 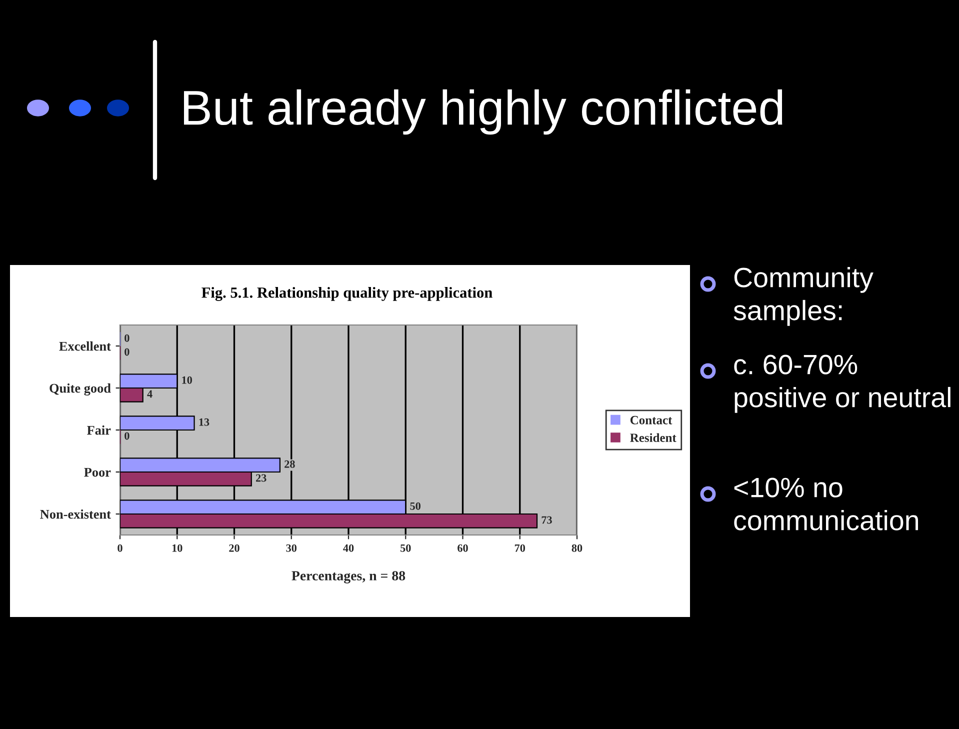 I want to click on x-tick-label: 10, so click(x=177, y=548).